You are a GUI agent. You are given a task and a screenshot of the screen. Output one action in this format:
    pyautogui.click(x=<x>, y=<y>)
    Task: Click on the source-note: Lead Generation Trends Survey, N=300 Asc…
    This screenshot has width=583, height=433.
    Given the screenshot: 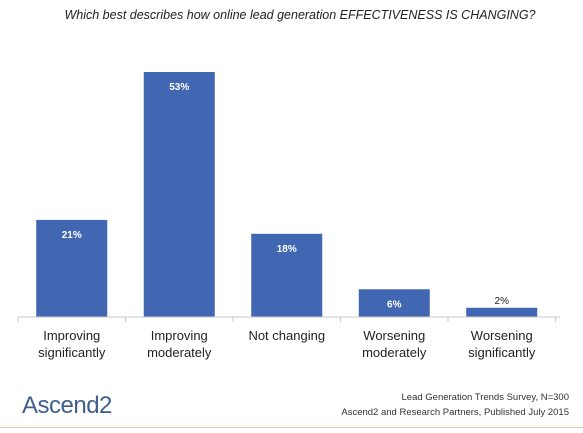 What is the action you would take?
    pyautogui.click(x=455, y=405)
    